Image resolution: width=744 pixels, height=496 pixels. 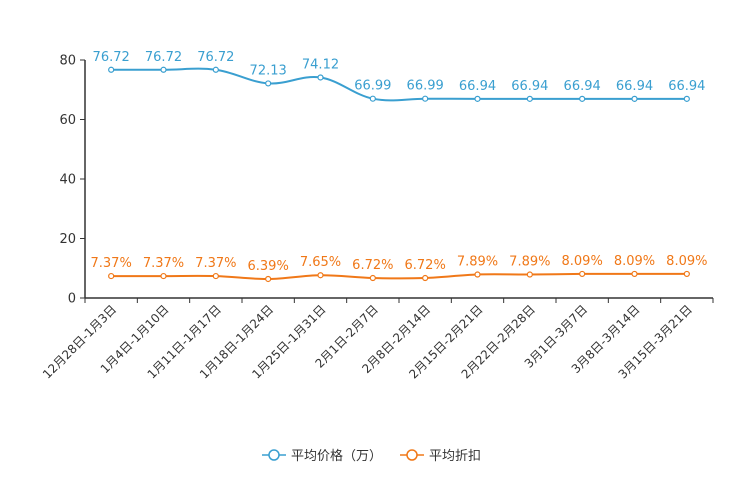 I want to click on legend-item-2: 平均折扣, so click(x=440, y=456).